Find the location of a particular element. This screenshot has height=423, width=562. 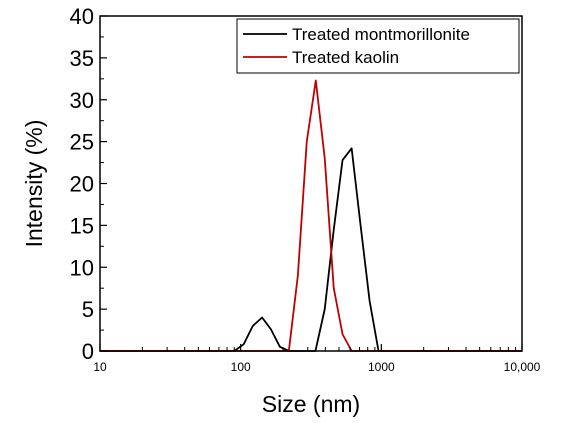

x-tick-label: 1000 is located at coordinates (381, 367).